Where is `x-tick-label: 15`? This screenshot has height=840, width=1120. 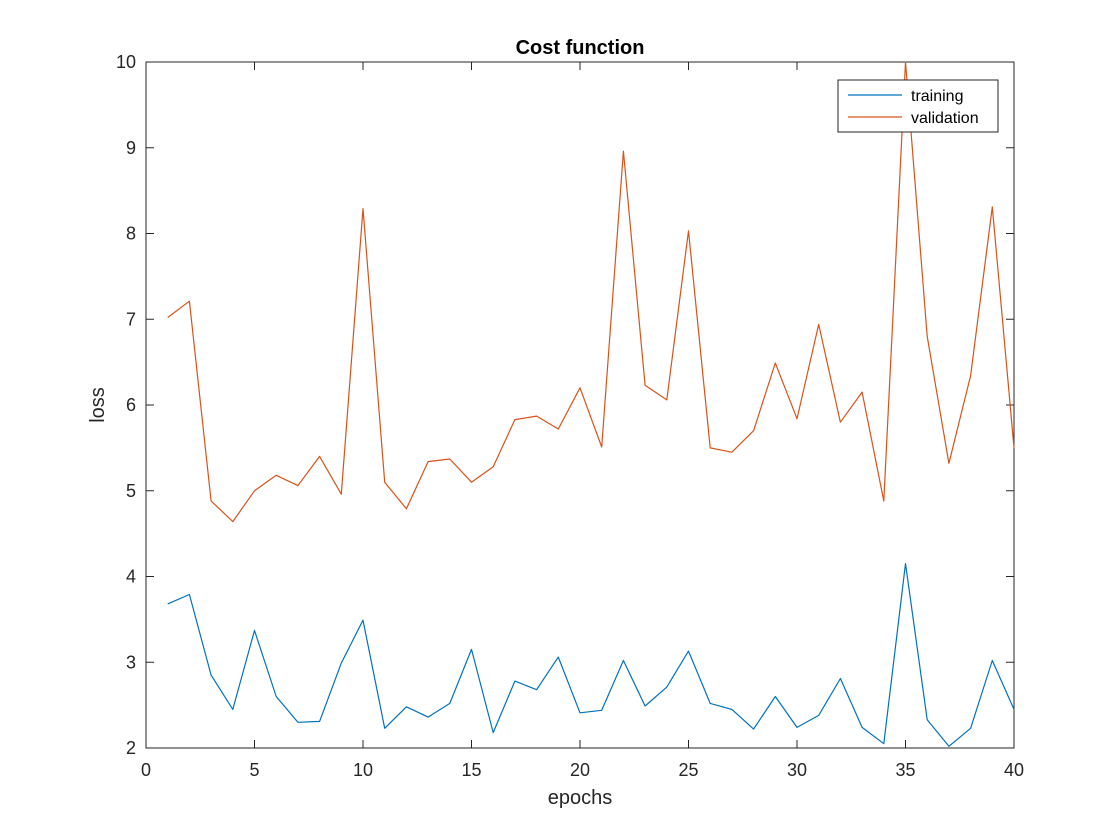 x-tick-label: 15 is located at coordinates (471, 770).